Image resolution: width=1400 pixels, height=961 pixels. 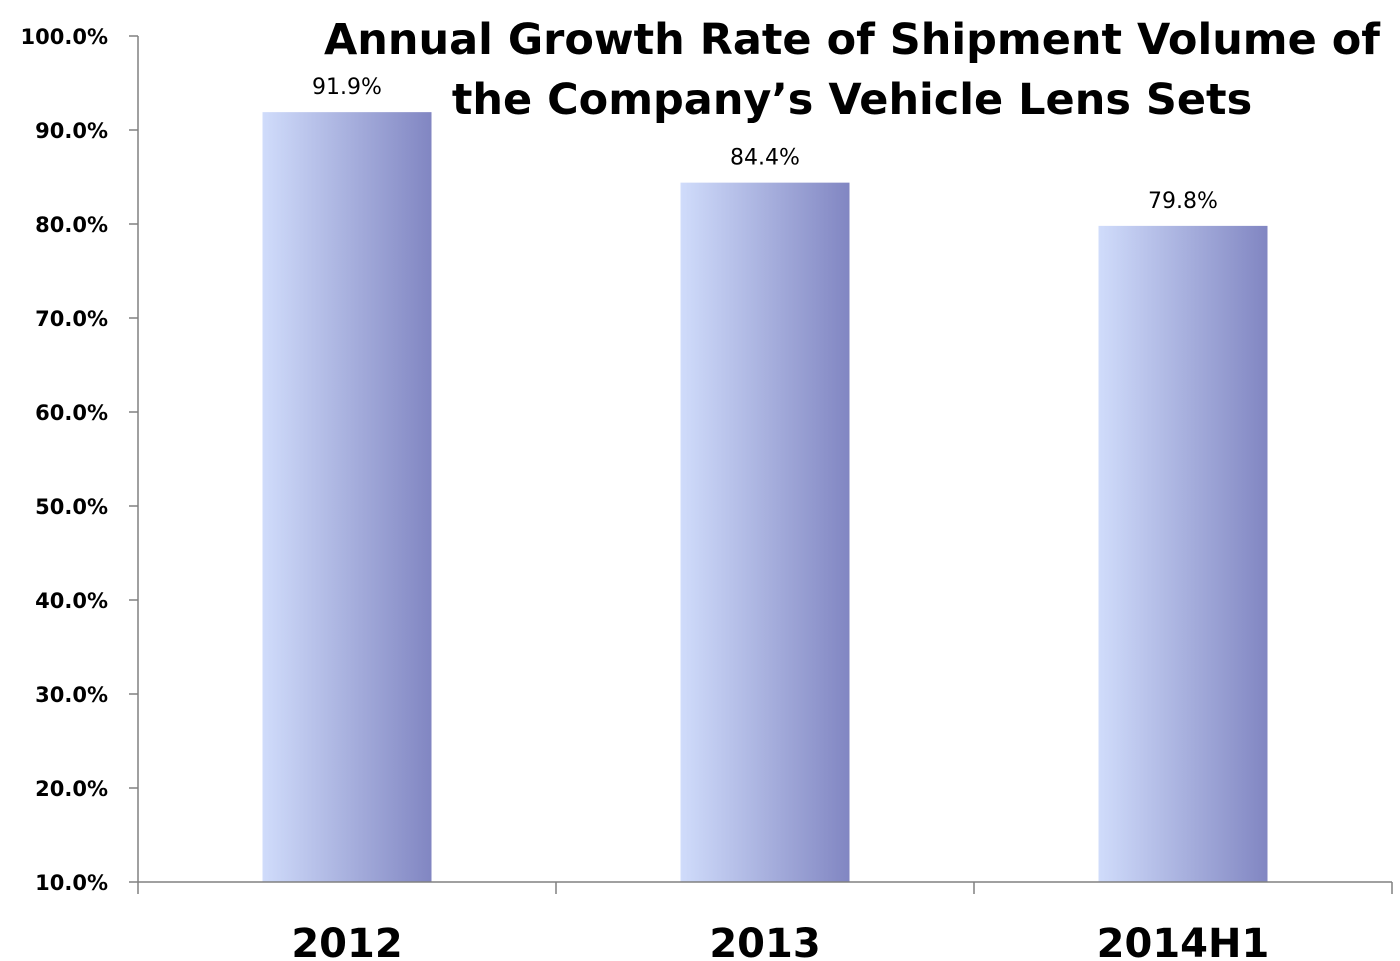 I want to click on y-tick-label: 10.0%, so click(x=71, y=883).